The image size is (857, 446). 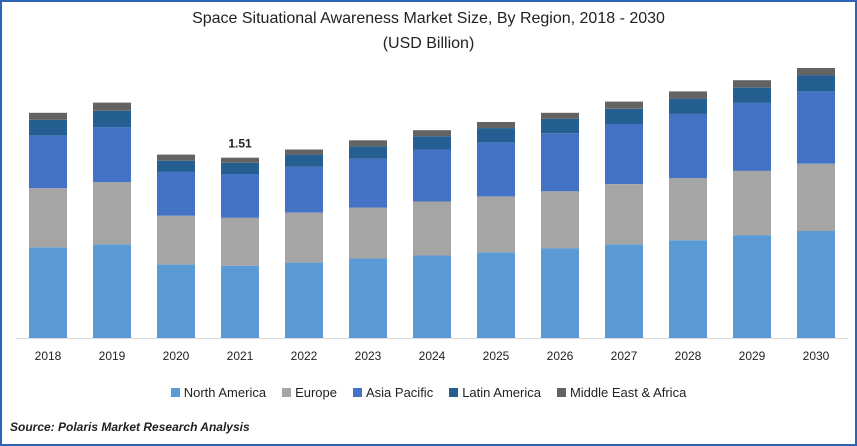 What do you see at coordinates (432, 133) in the screenshot?
I see `bar-2024-middle-east-africa` at bounding box center [432, 133].